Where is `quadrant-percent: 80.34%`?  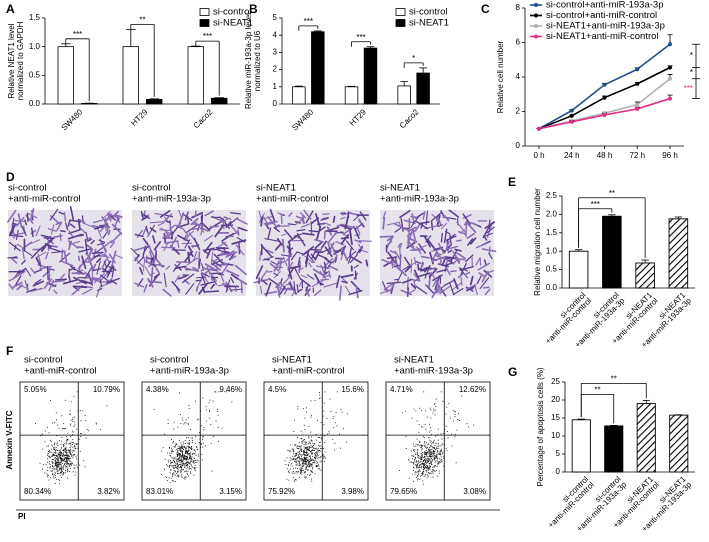 quadrant-percent: 80.34% is located at coordinates (37, 491).